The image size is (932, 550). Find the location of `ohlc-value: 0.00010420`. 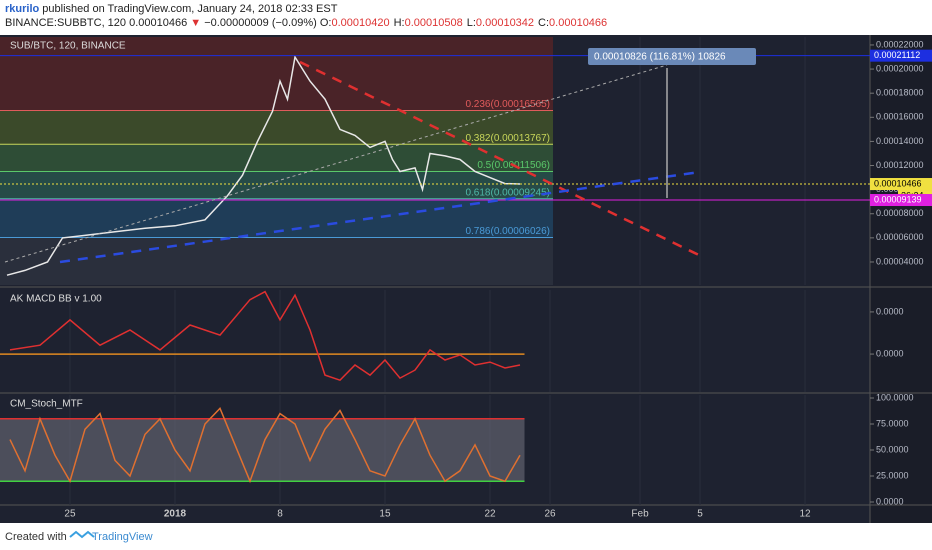

ohlc-value: 0.00010420 is located at coordinates (360, 23).